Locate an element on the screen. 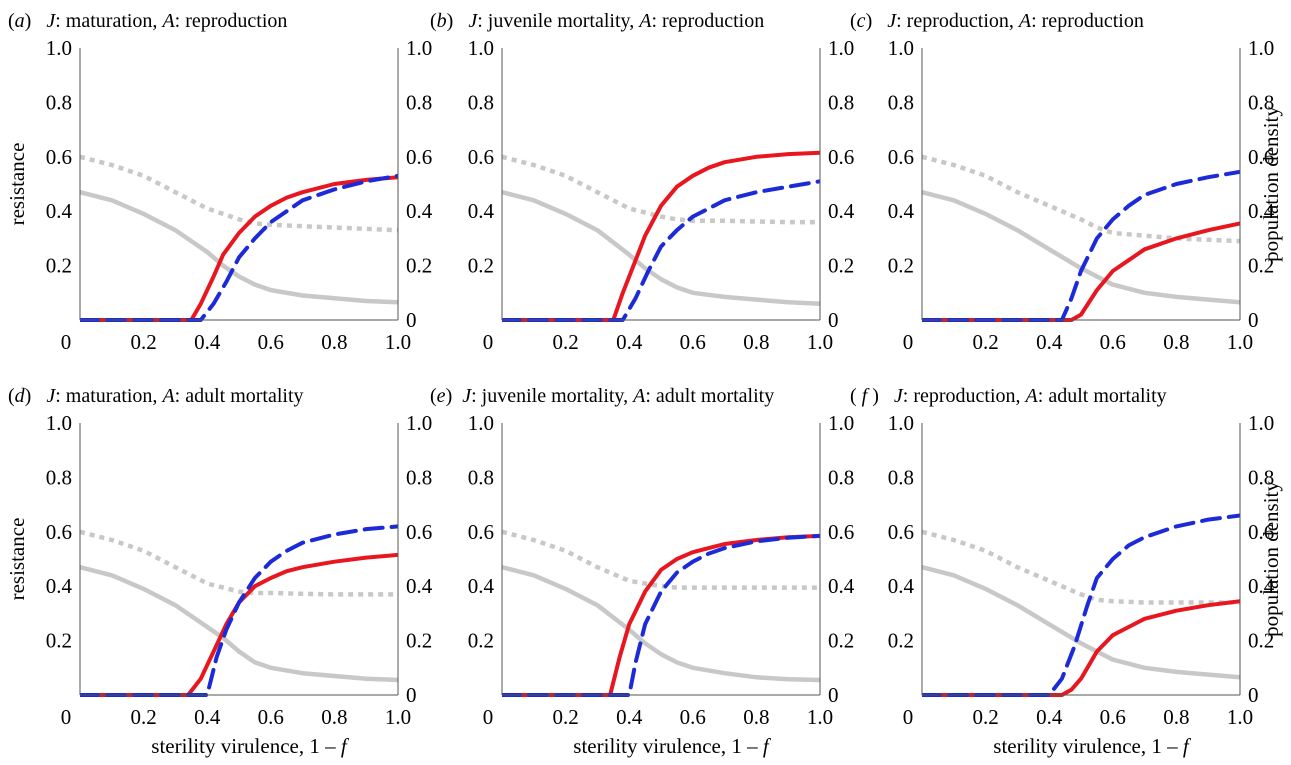 Image resolution: width=1291 pixels, height=765 pixels. panel-f-x-tick-label: 0.6 is located at coordinates (1113, 717).